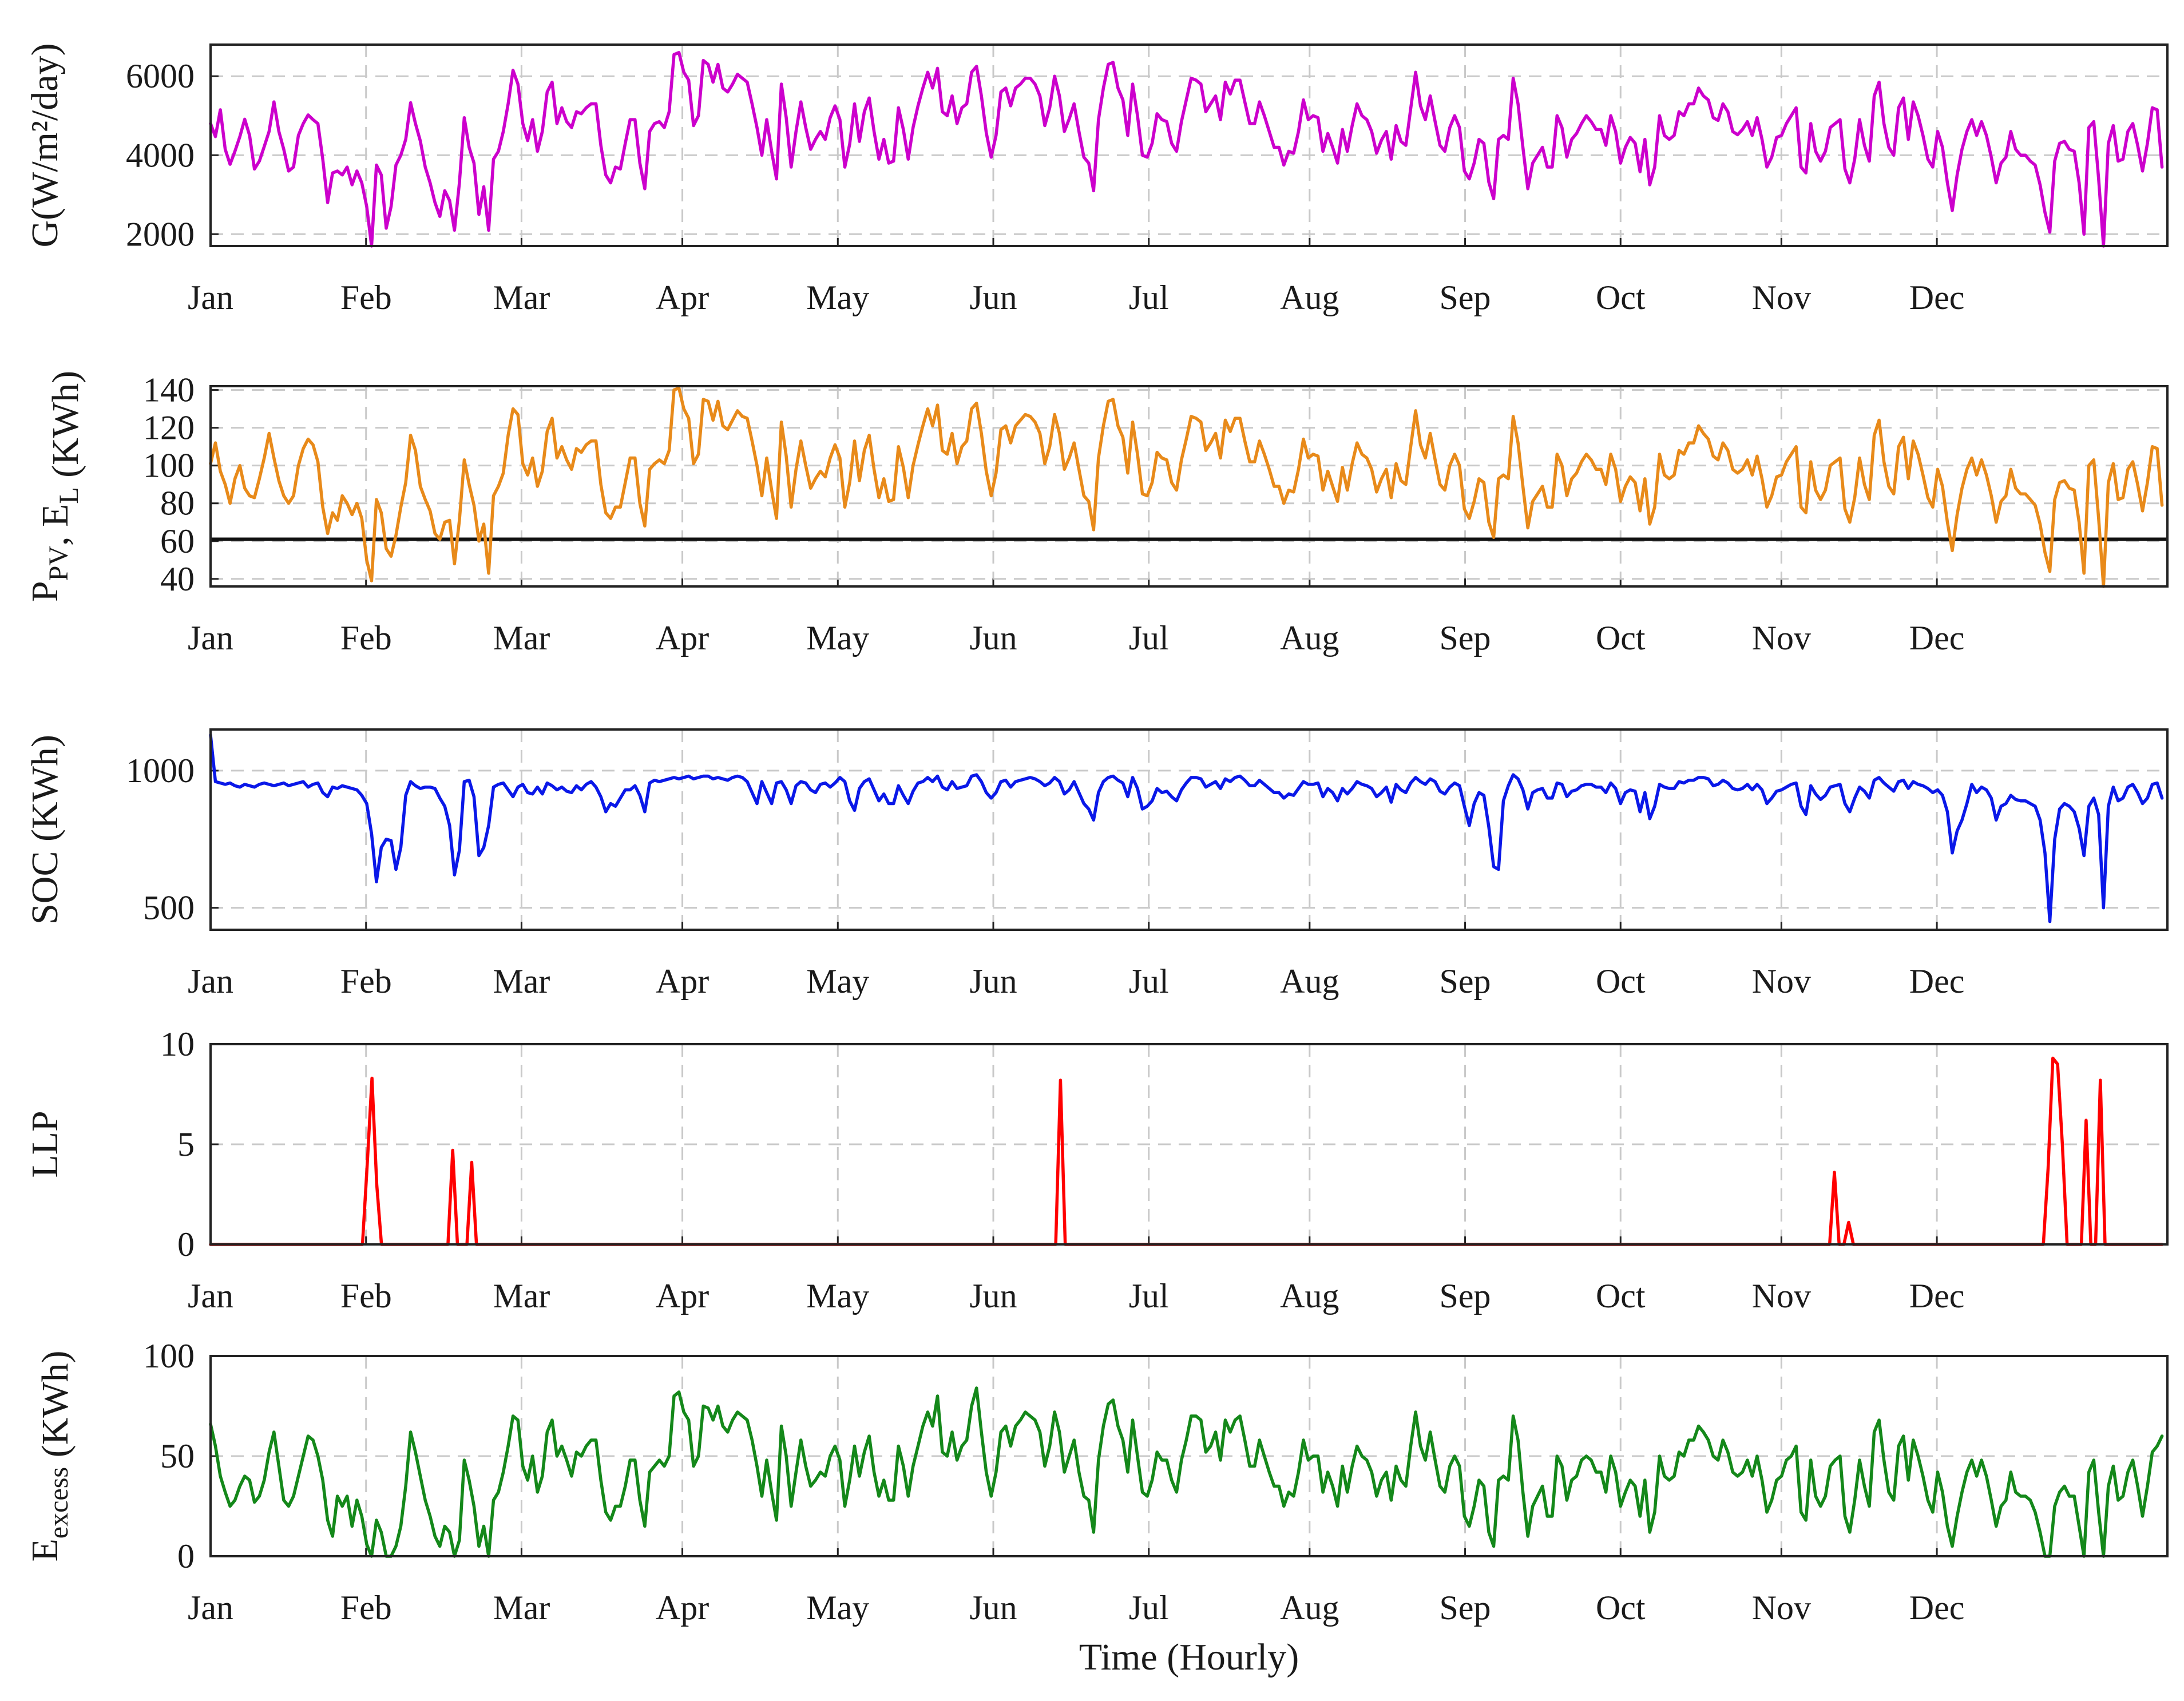 This screenshot has height=1701, width=2184. What do you see at coordinates (177, 1456) in the screenshot?
I see `y-tick-label: 50` at bounding box center [177, 1456].